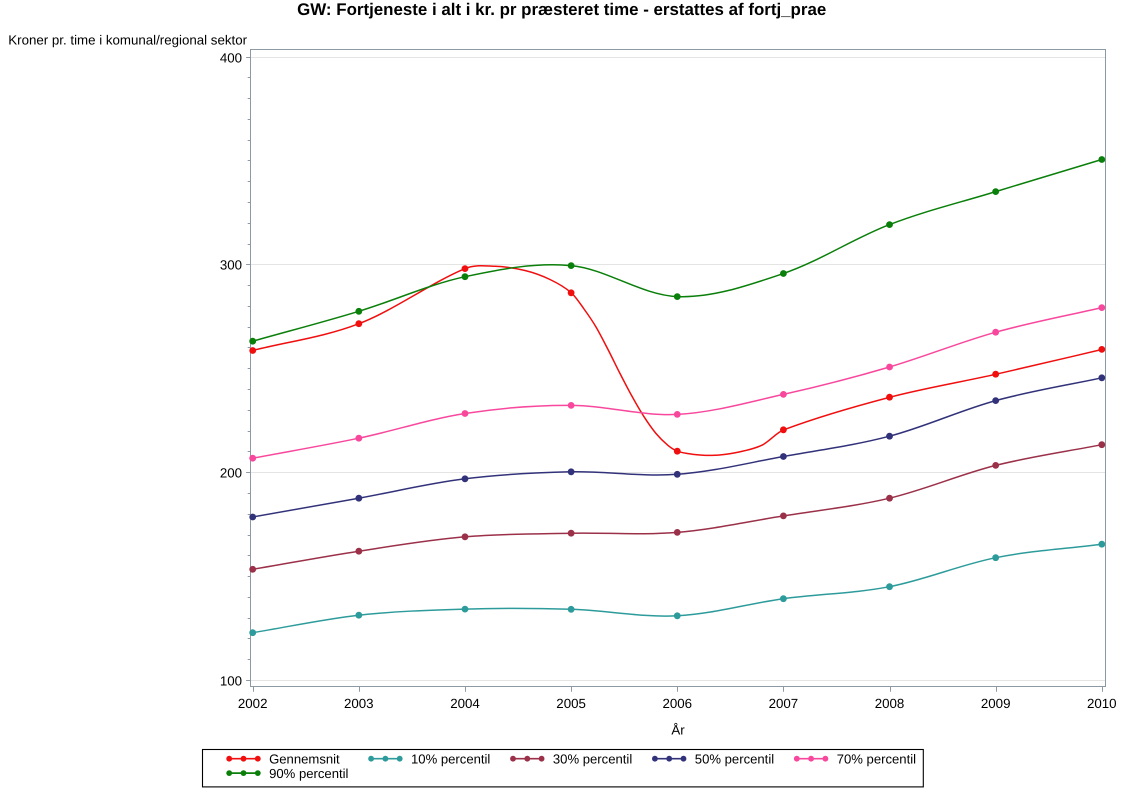 This screenshot has height=798, width=1122. I want to click on svg-text: 2008, so click(890, 703).